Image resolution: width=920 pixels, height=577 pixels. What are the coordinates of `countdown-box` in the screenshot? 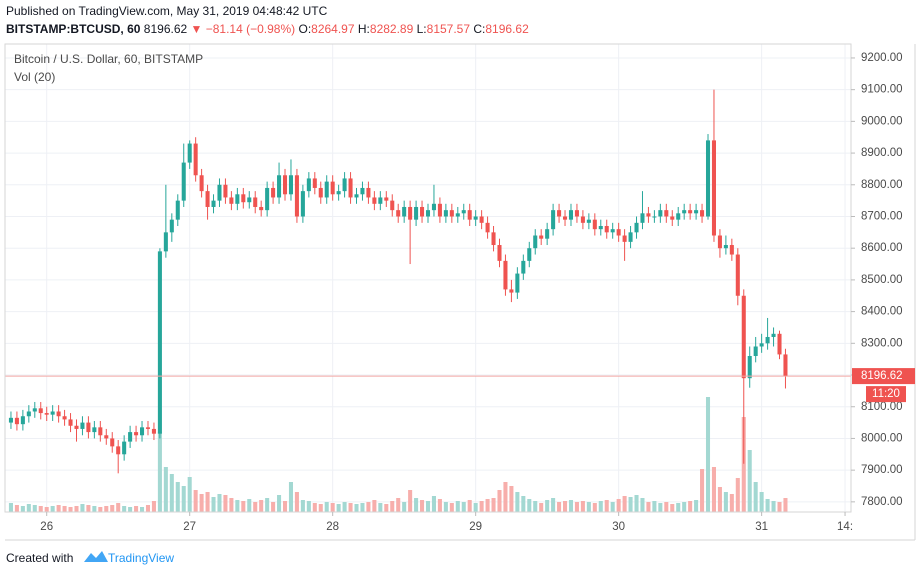 It's located at (886, 394).